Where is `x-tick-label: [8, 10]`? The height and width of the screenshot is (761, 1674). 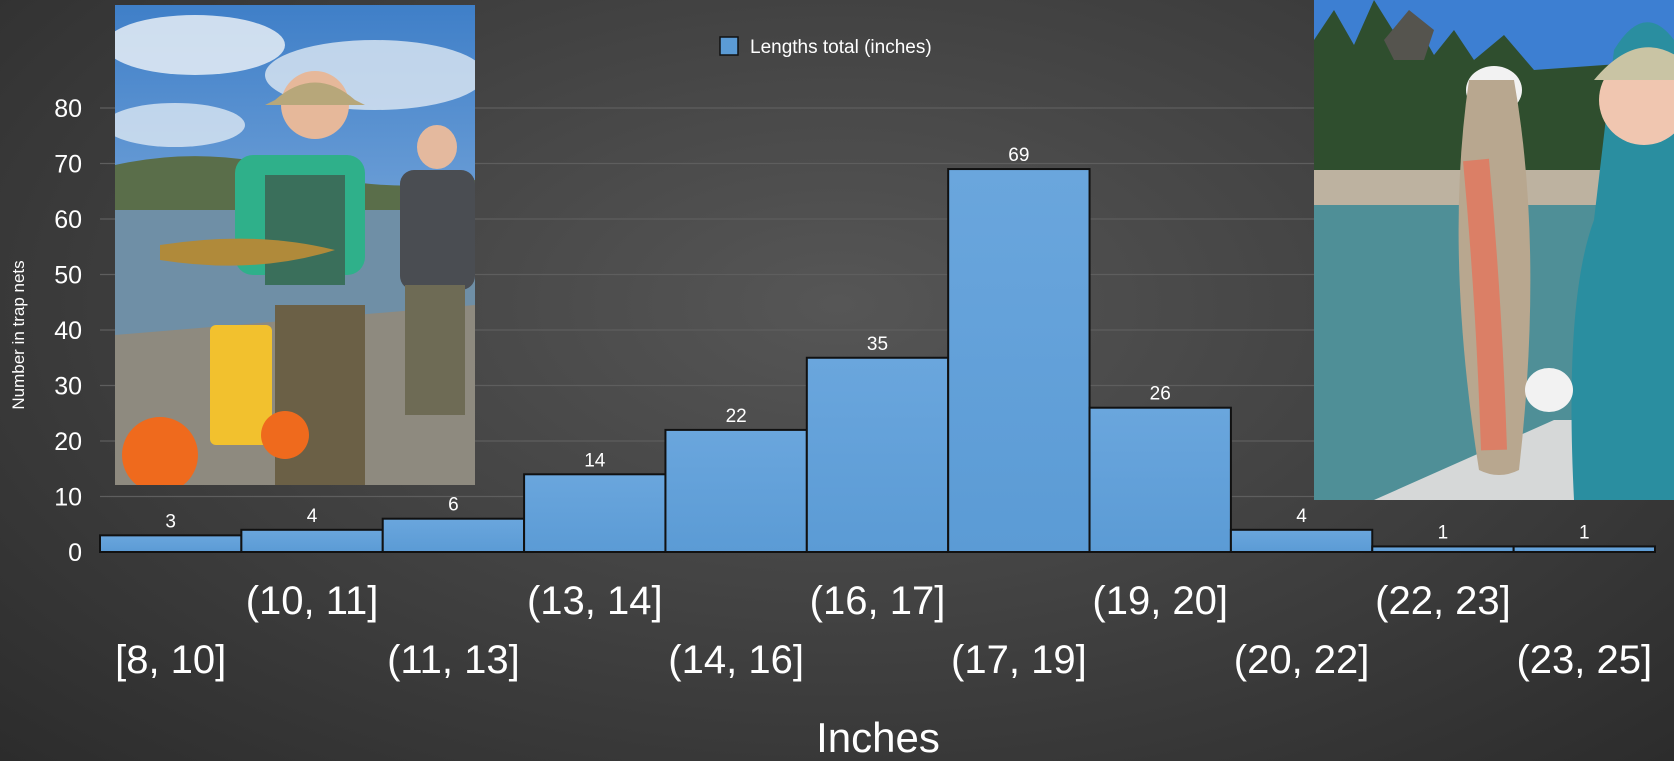
x-tick-label: [8, 10] is located at coordinates (170, 660).